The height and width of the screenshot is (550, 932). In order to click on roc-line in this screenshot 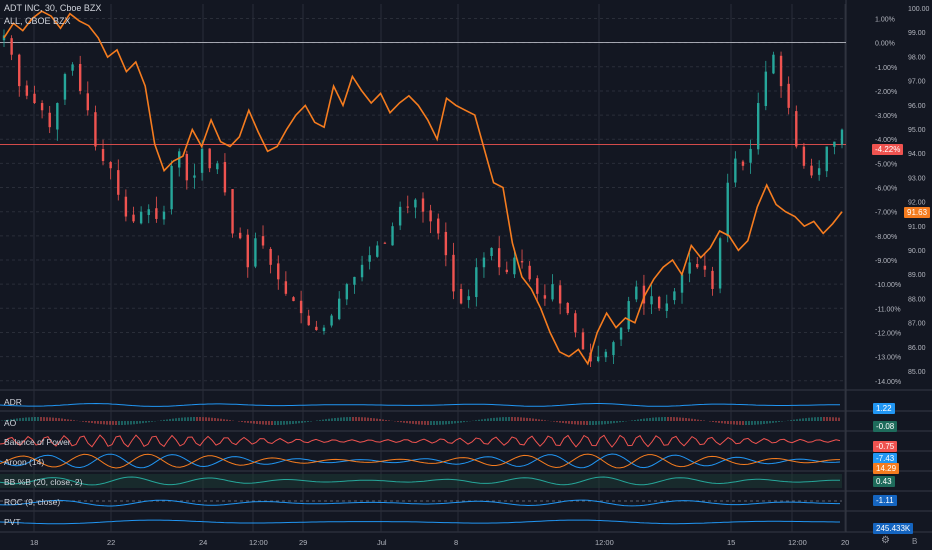, I will do `click(420, 503)`.